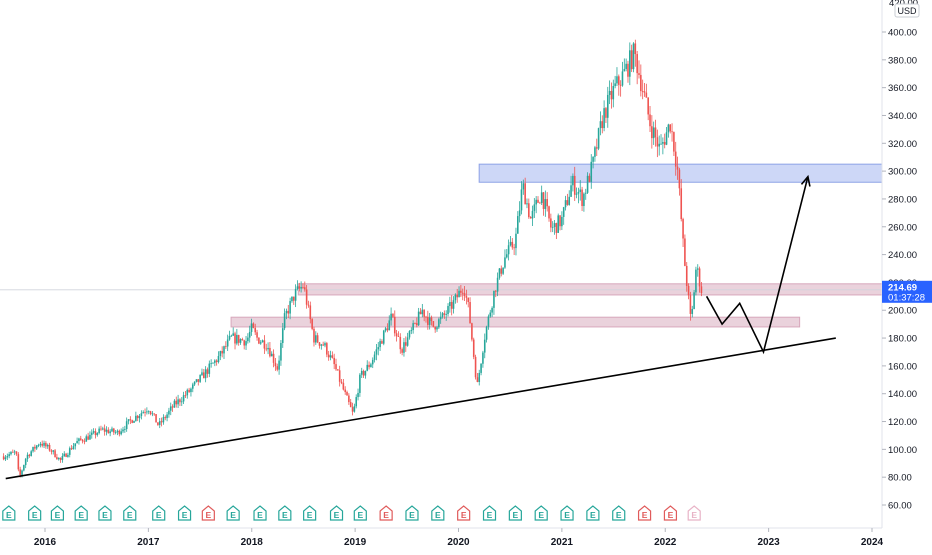 The image size is (932, 555). I want to click on currency-label: USD, so click(907, 11).